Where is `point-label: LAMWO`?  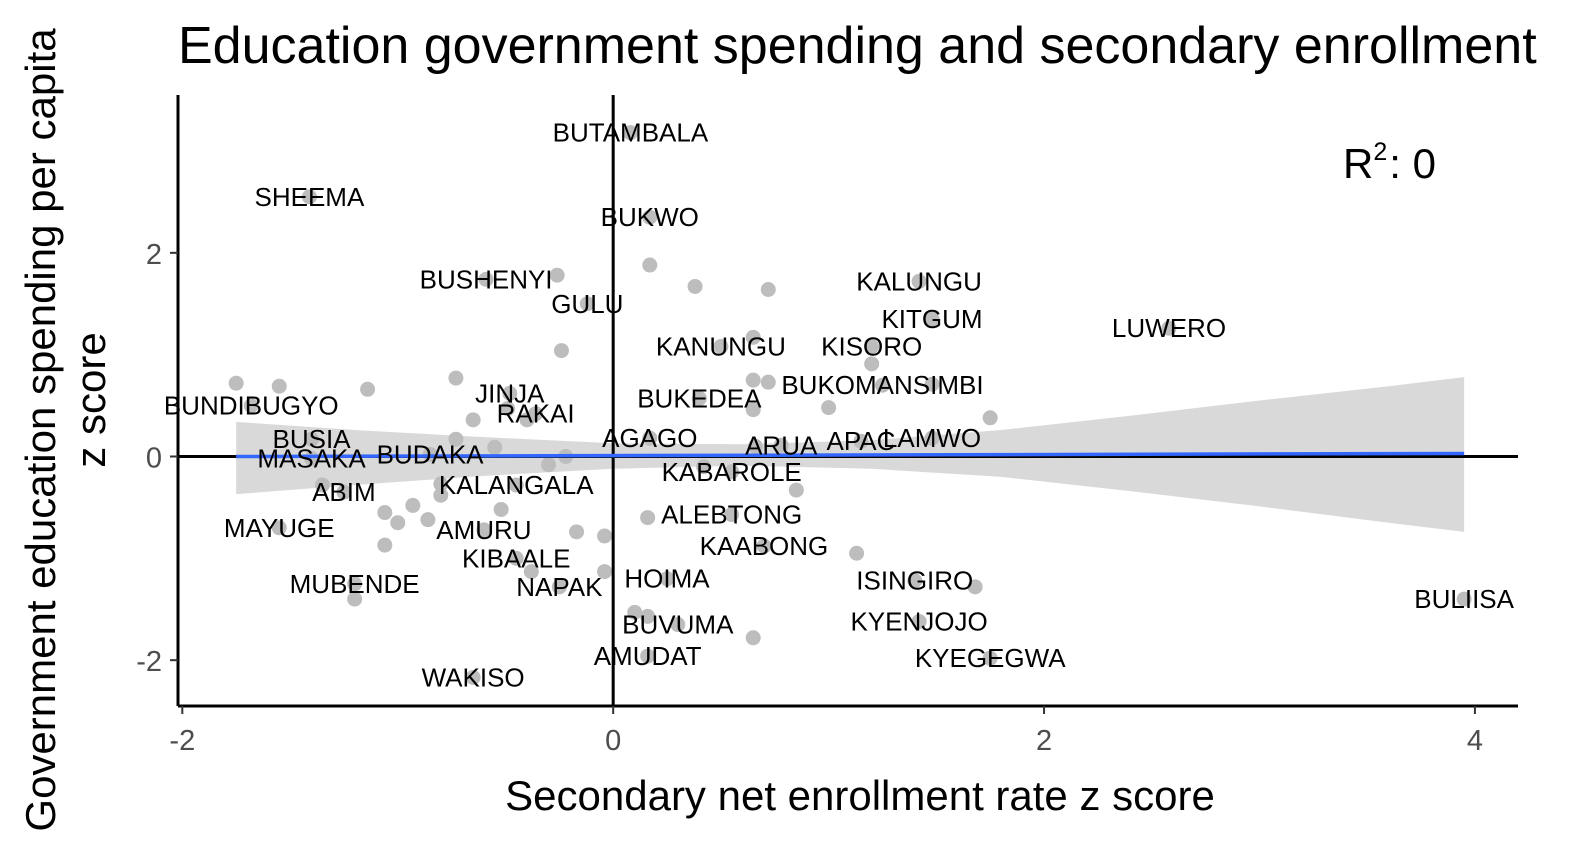 point-label: LAMWO is located at coordinates (932, 438).